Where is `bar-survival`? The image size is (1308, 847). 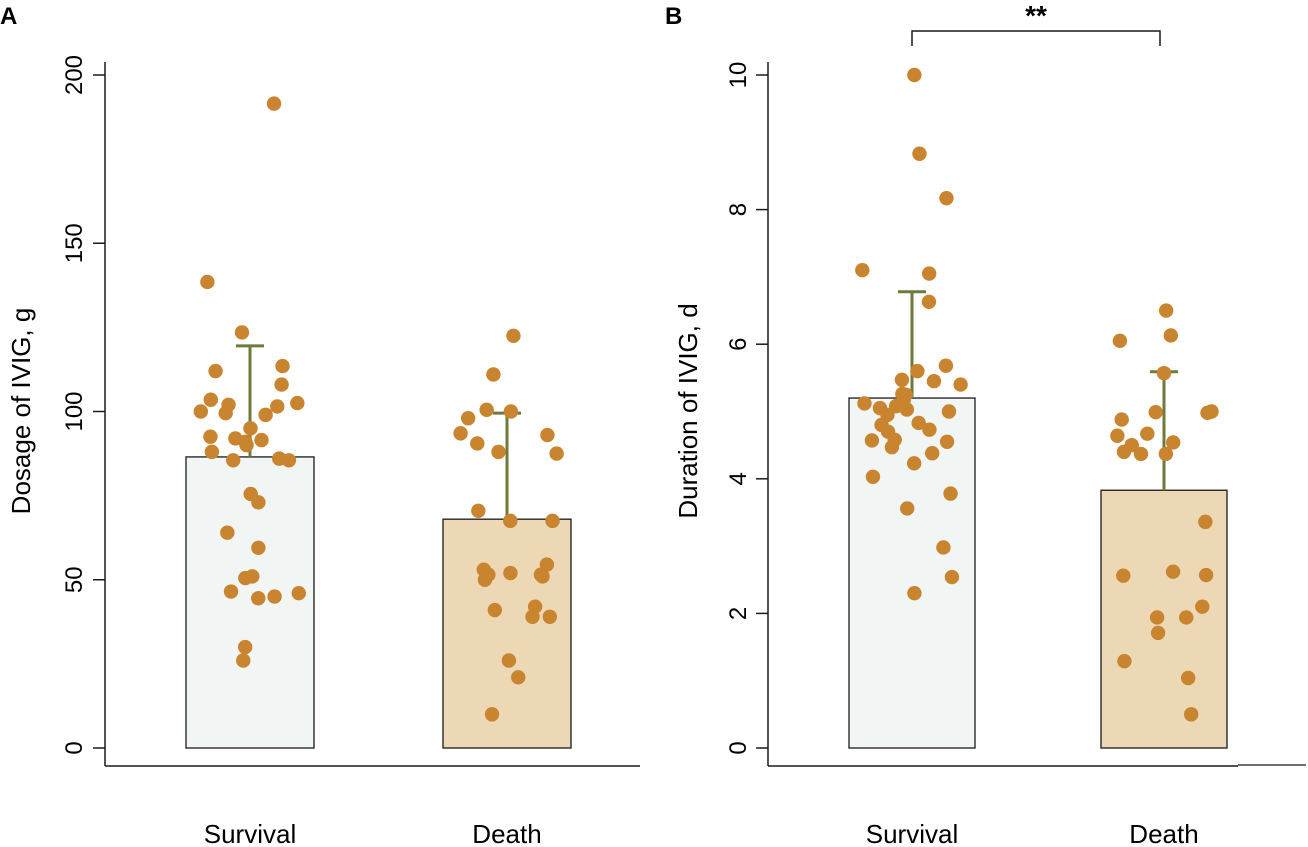 bar-survival is located at coordinates (250, 602).